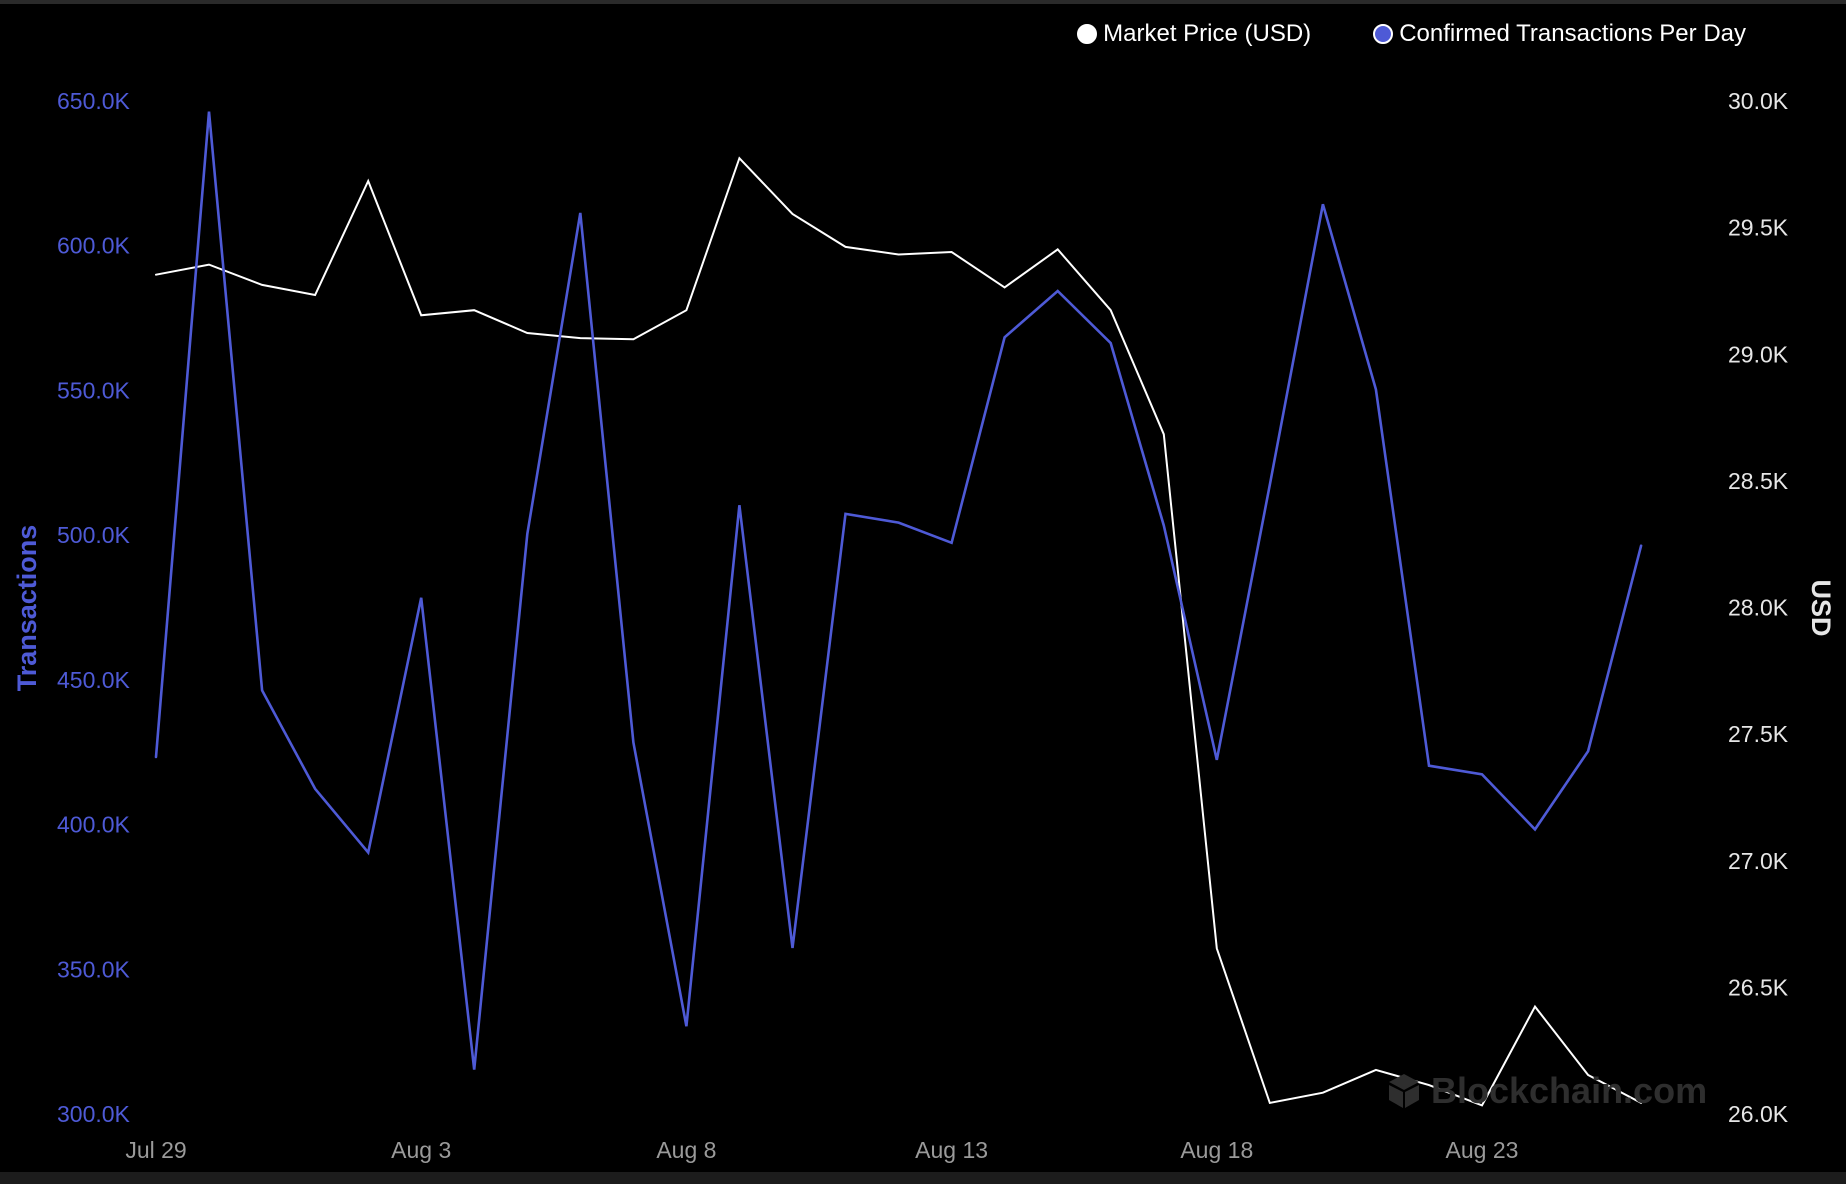  Describe the element at coordinates (1207, 33) in the screenshot. I see `legend-label-market-price: Market Price (USD)` at that location.